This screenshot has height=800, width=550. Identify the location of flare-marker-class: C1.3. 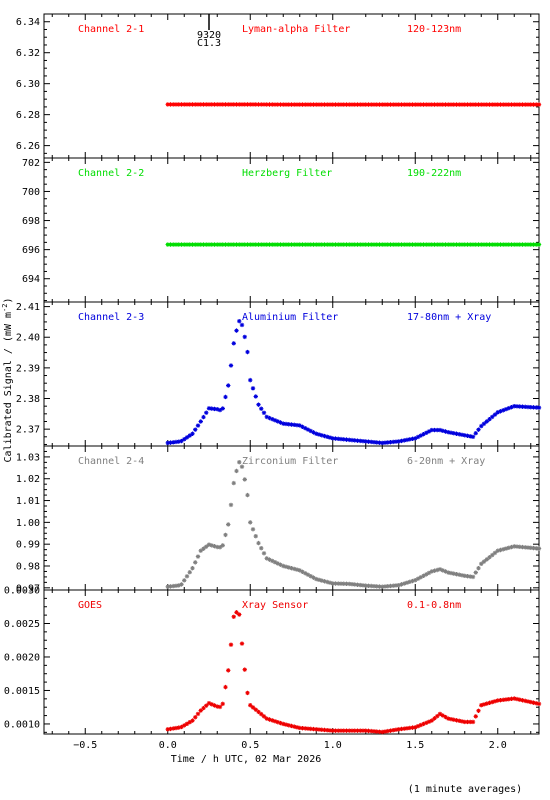
(209, 43).